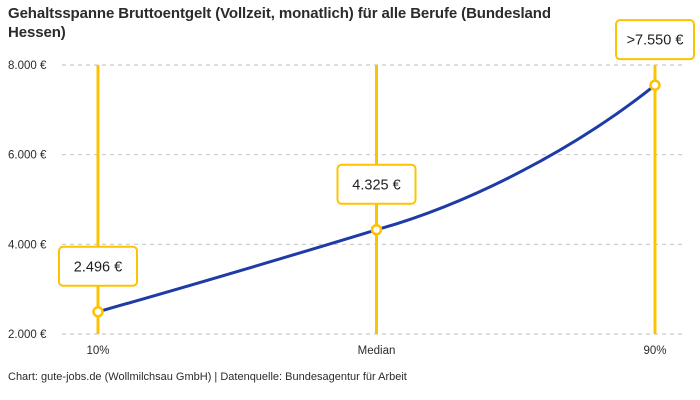 The image size is (700, 400). What do you see at coordinates (27, 335) in the screenshot?
I see `y-axis-tick-label: 2.000 €` at bounding box center [27, 335].